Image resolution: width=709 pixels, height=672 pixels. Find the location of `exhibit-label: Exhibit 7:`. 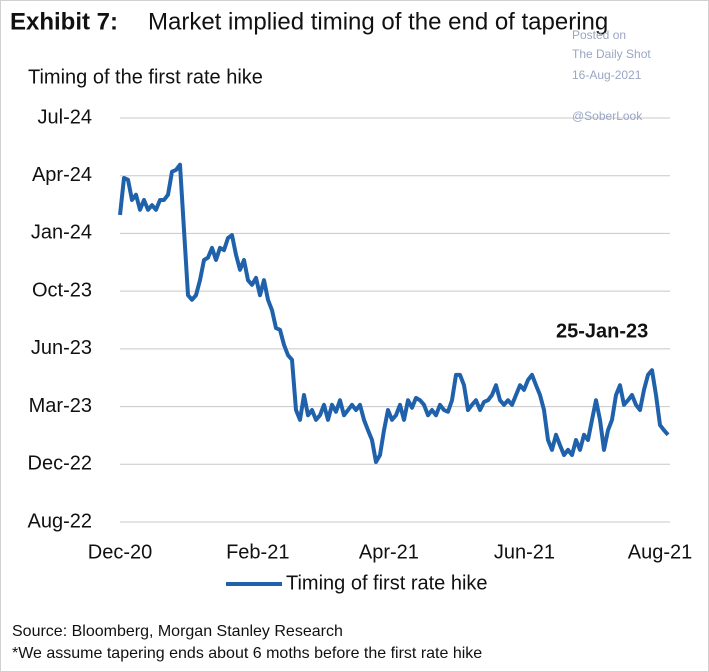

exhibit-label: Exhibit 7: is located at coordinates (64, 21).